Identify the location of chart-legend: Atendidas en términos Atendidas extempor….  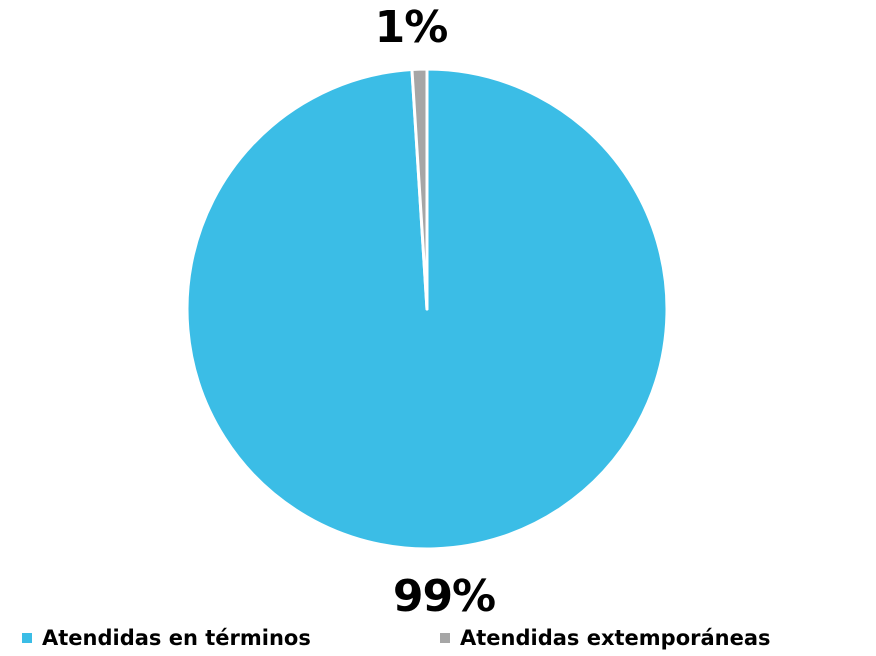
(438, 638).